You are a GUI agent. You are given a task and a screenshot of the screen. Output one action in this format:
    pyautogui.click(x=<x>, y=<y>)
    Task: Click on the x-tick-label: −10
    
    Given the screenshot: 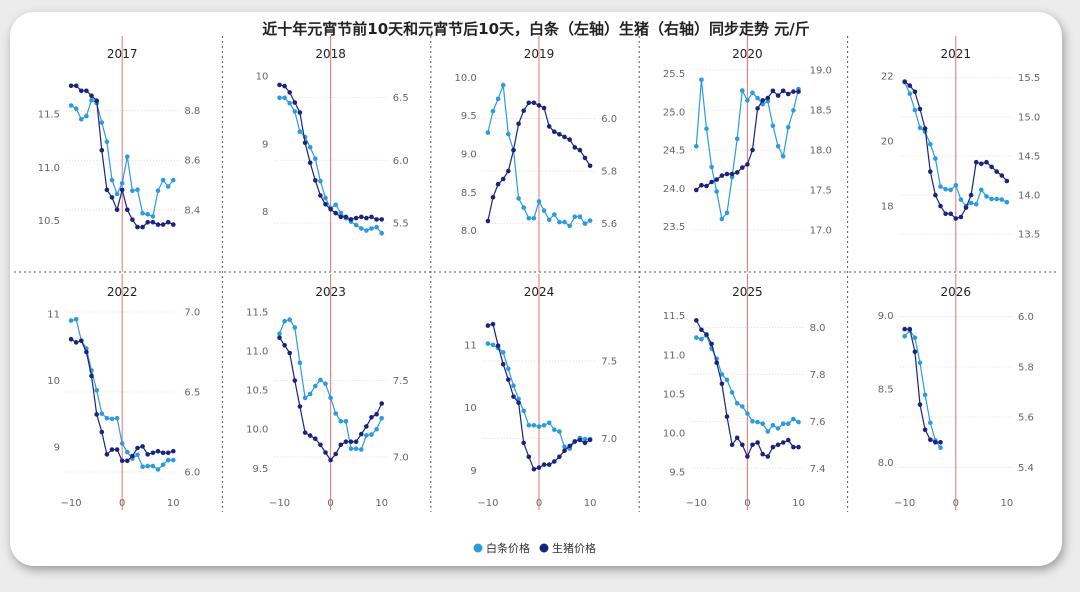 What is the action you would take?
    pyautogui.click(x=71, y=503)
    